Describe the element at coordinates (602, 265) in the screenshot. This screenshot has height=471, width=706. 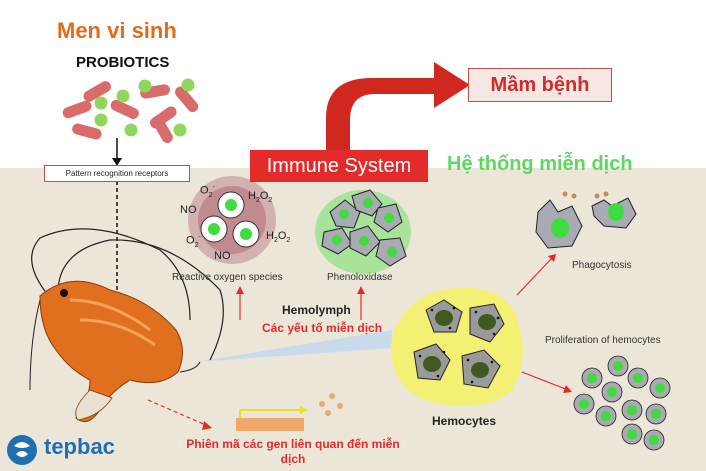
I see `phagocytosis-label: Phagocytosis` at that location.